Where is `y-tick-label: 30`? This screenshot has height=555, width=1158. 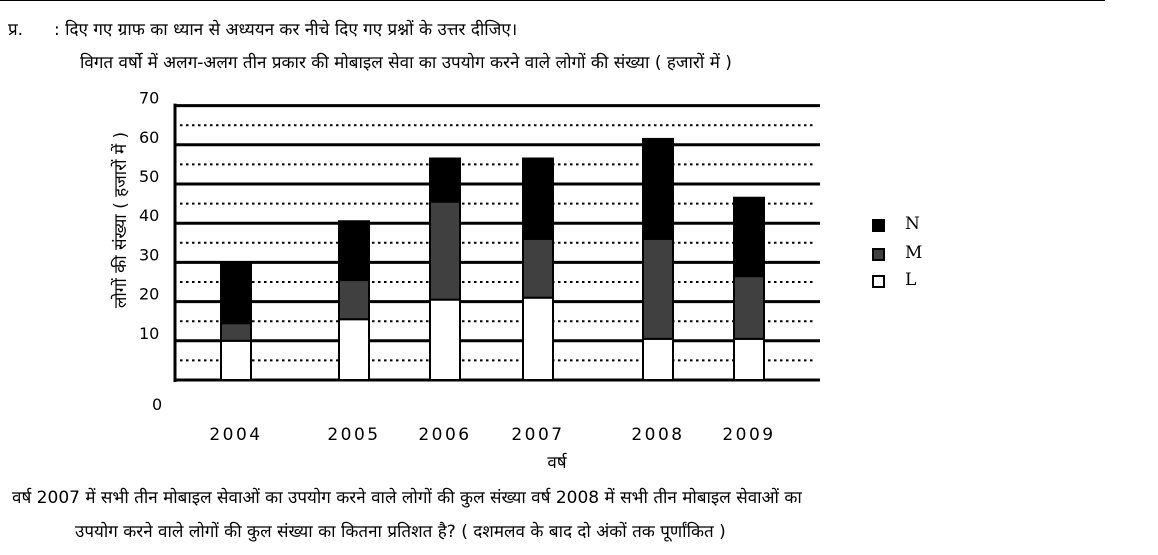
y-tick-label: 30 is located at coordinates (149, 254).